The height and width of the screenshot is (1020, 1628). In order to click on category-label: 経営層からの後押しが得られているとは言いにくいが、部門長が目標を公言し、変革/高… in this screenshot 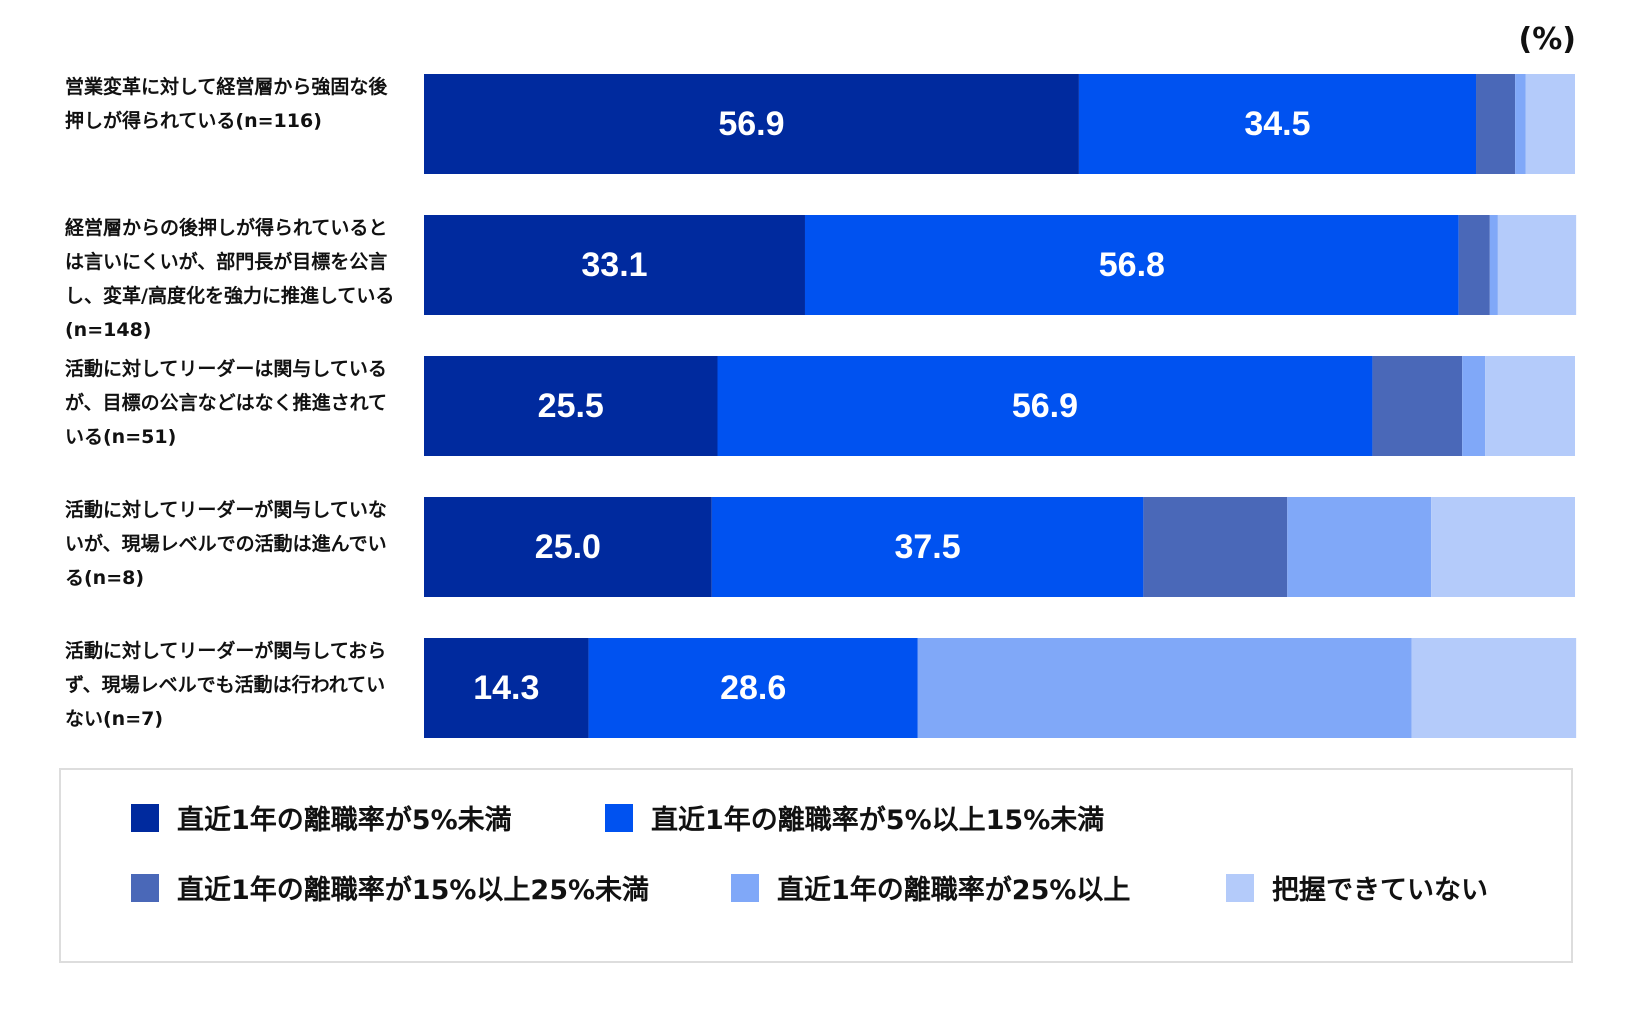, I will do `click(230, 279)`.